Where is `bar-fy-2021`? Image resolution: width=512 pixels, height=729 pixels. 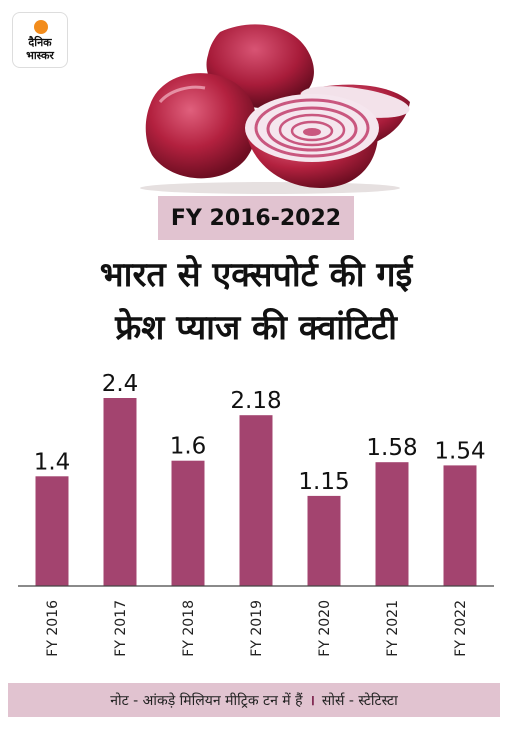
bar-fy-2021 is located at coordinates (392, 524).